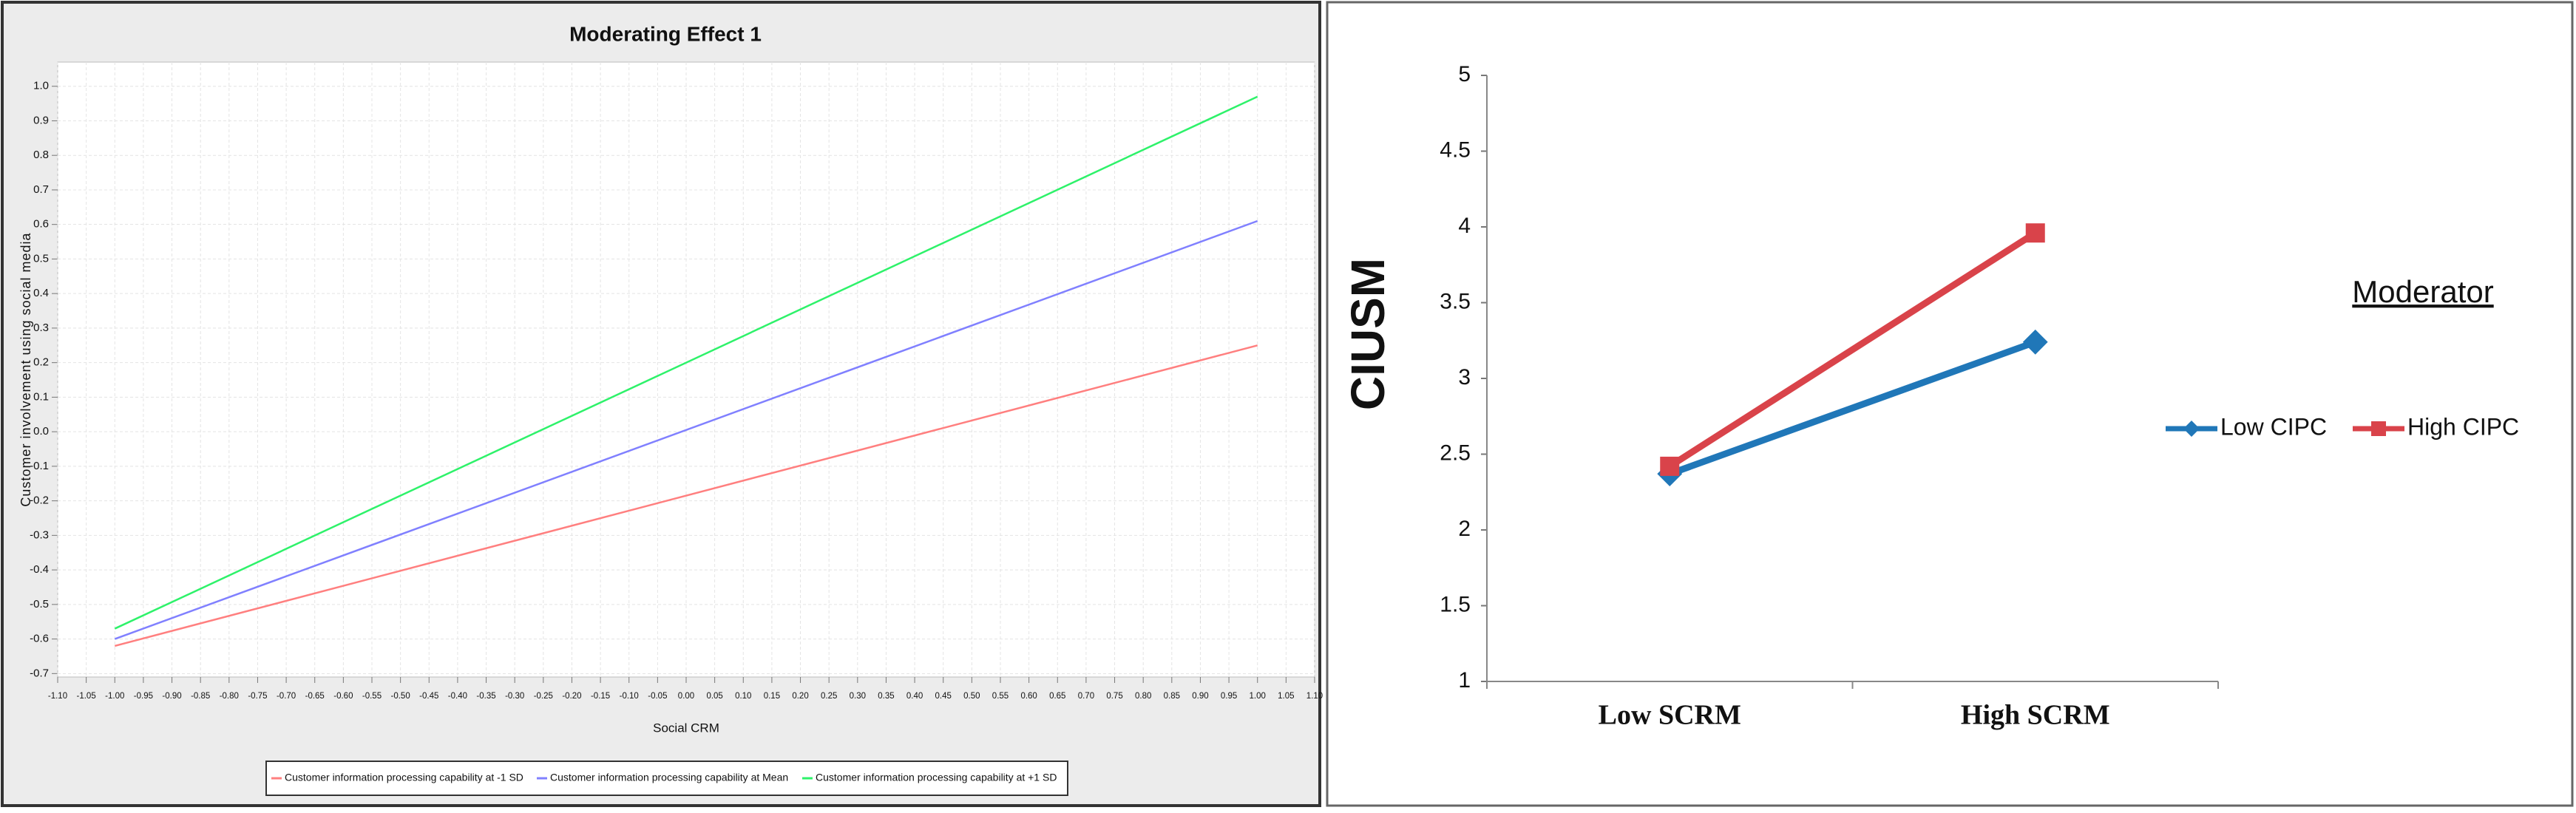  What do you see at coordinates (1455, 301) in the screenshot?
I see `y-tick-label: 3.5` at bounding box center [1455, 301].